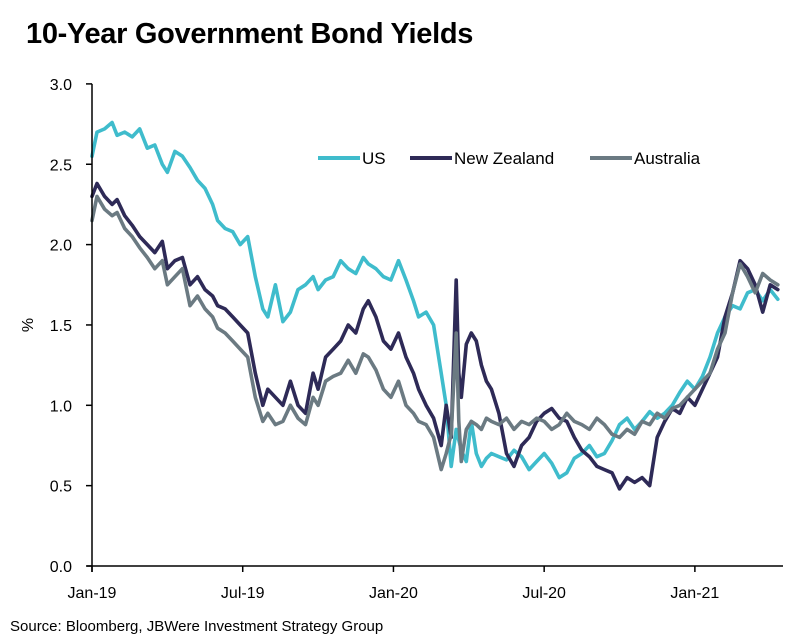 This screenshot has width=800, height=644. Describe the element at coordinates (374, 158) in the screenshot. I see `legend-label: US` at that location.